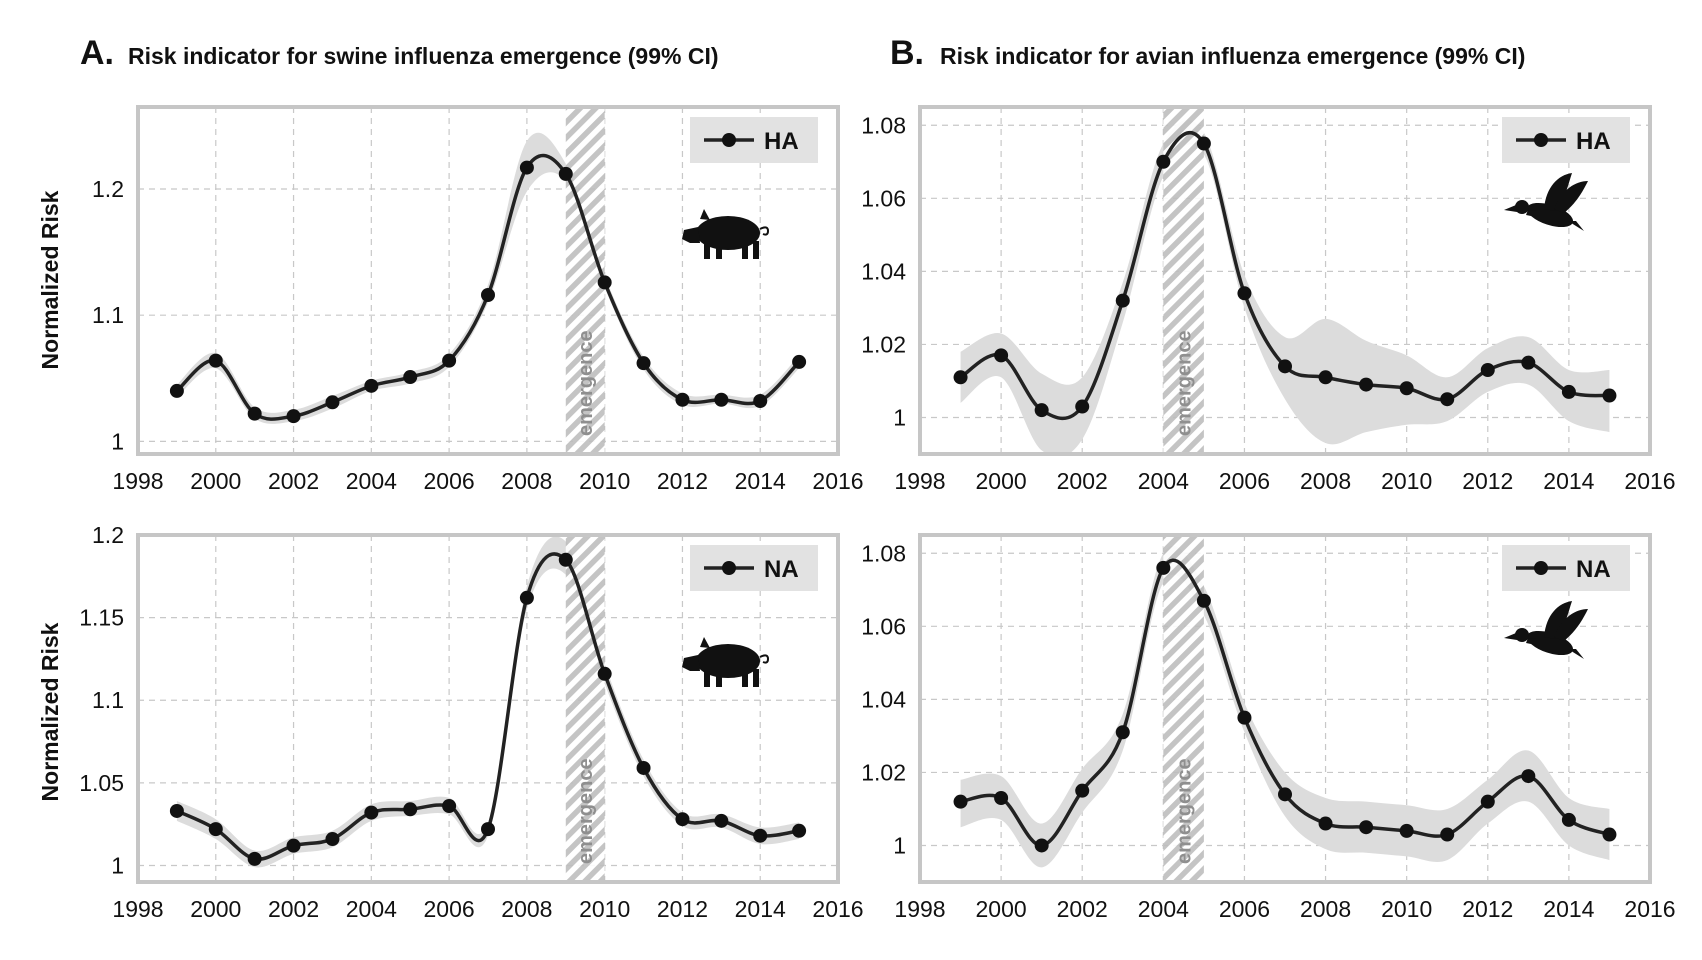  Describe the element at coordinates (50, 279) in the screenshot. I see `y-axis-label-top: Normalized Risk` at that location.